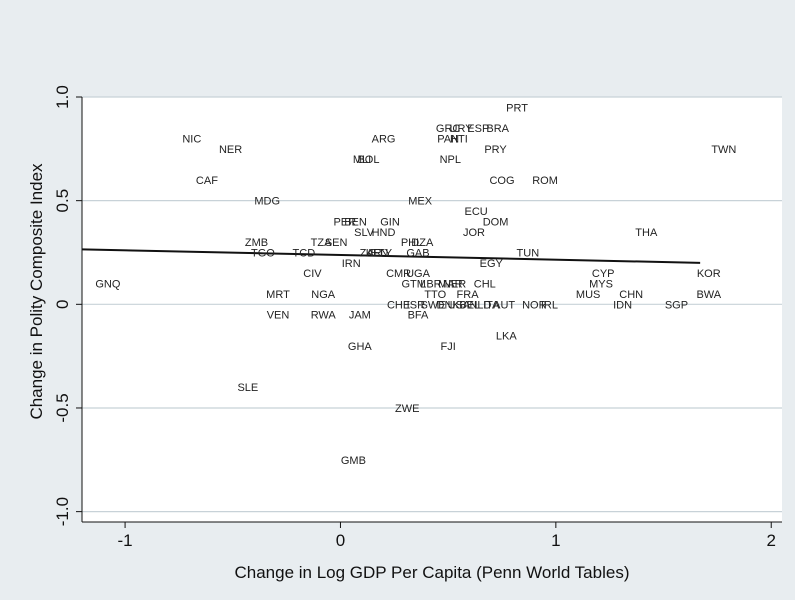 The width and height of the screenshot is (795, 600). What do you see at coordinates (517, 108) in the screenshot?
I see `point-label-prt: PRT` at bounding box center [517, 108].